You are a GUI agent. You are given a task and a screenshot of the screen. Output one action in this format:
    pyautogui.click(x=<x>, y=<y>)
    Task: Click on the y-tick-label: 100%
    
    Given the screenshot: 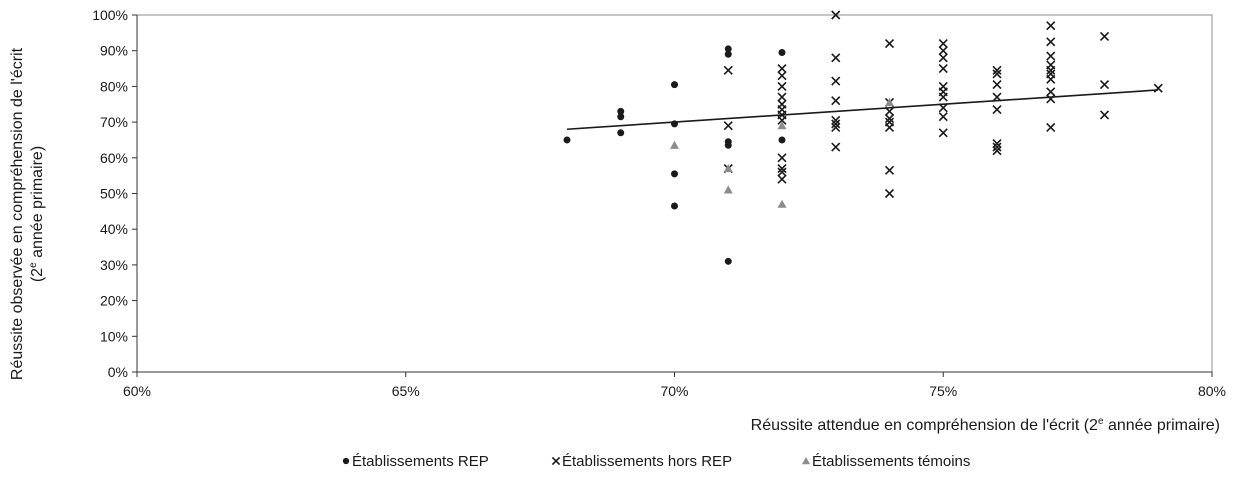 What is the action you would take?
    pyautogui.click(x=110, y=15)
    